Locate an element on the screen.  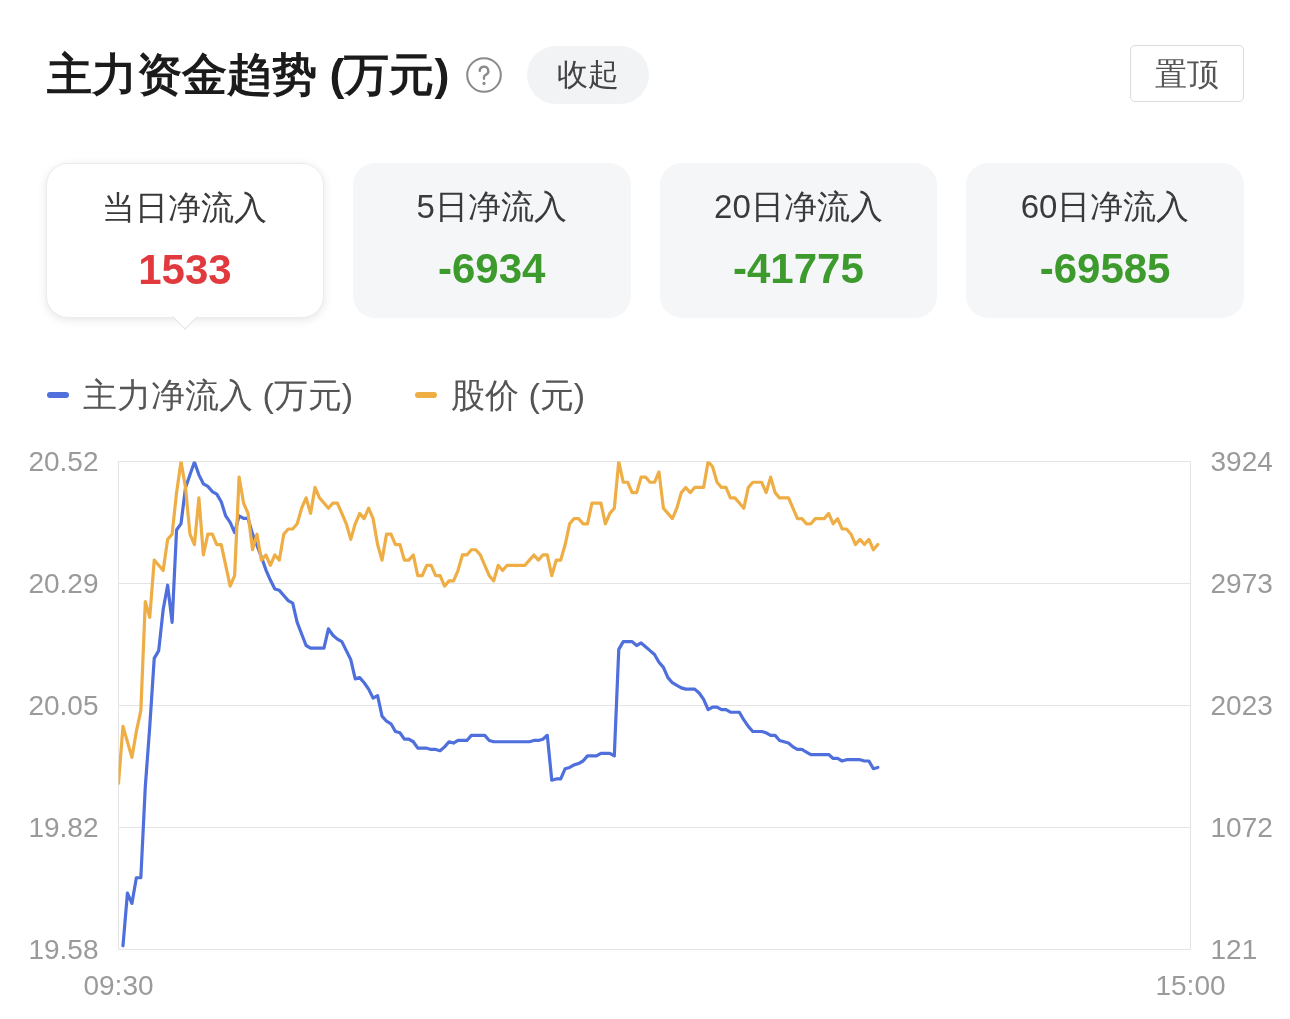
y2-tick-label: 1072 is located at coordinates (1241, 827).